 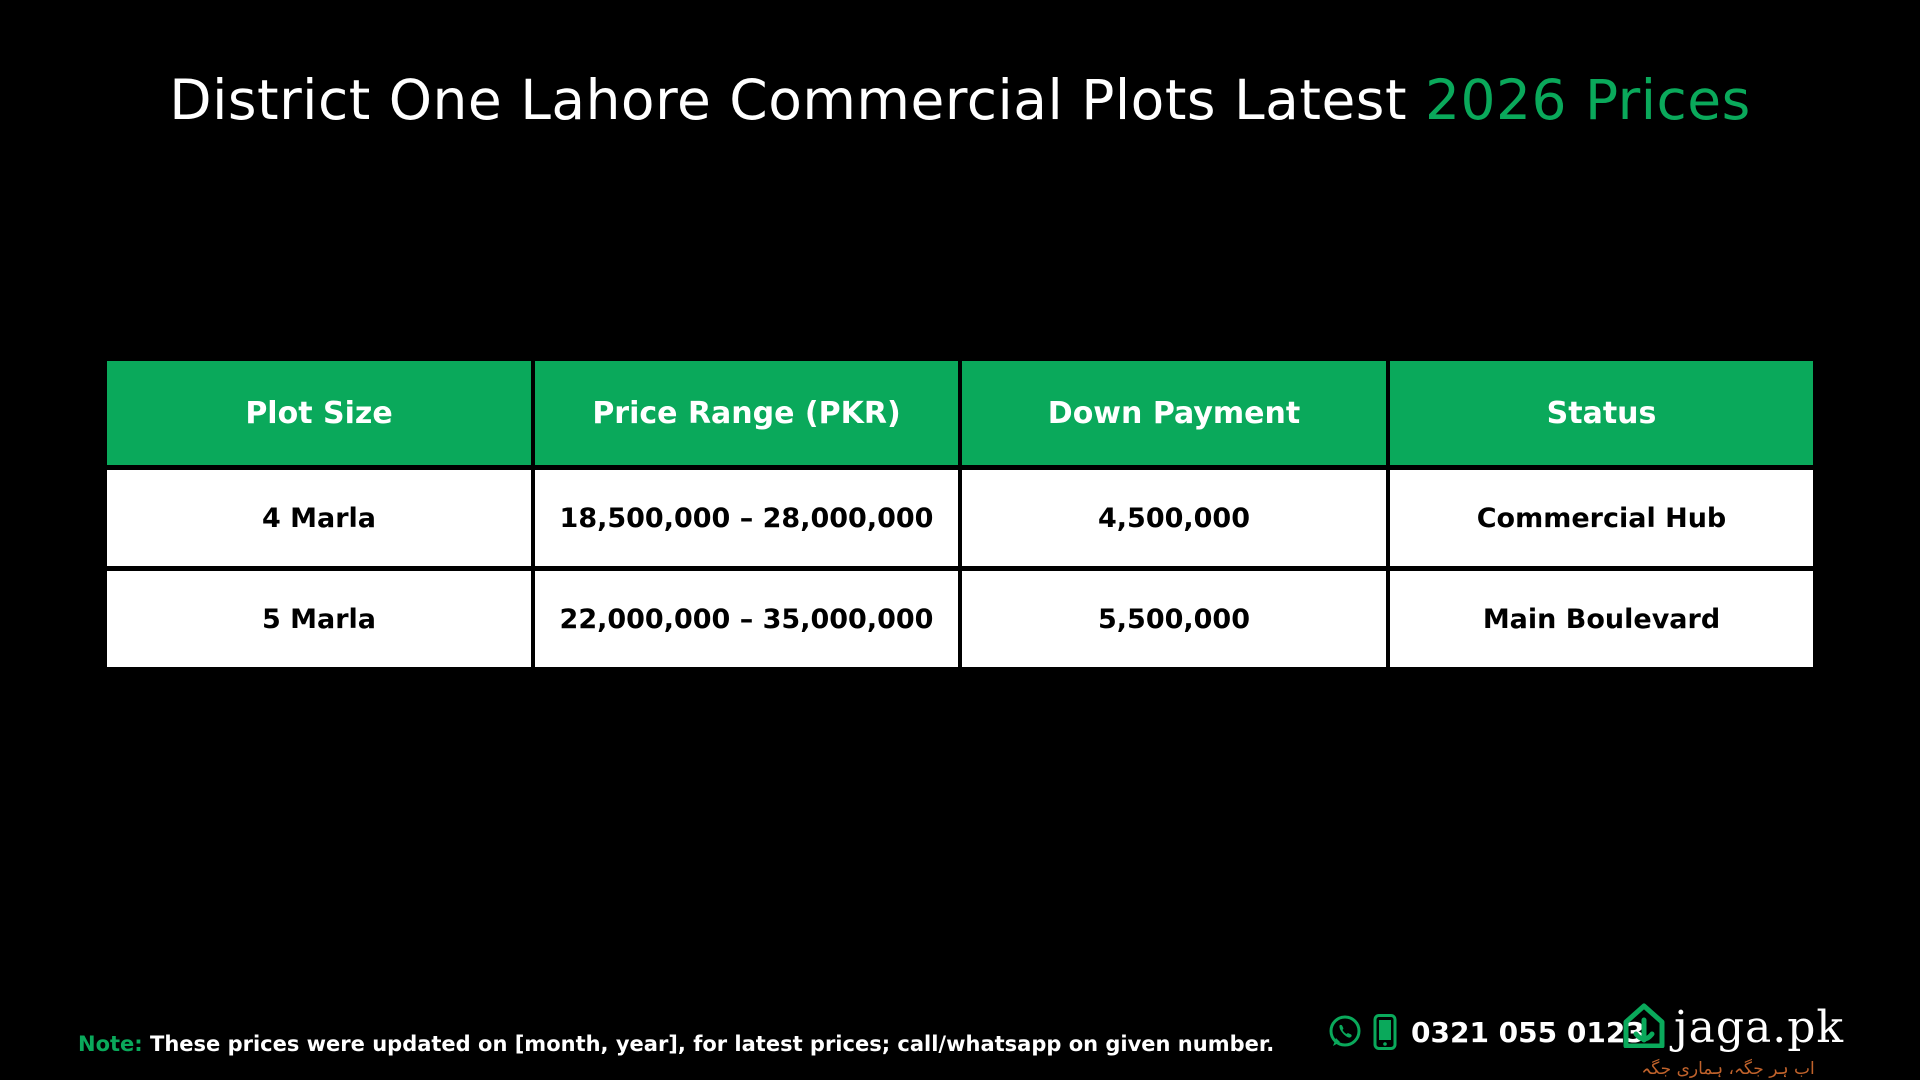 I want to click on cell-plot-size: 5 Marla, so click(x=319, y=619).